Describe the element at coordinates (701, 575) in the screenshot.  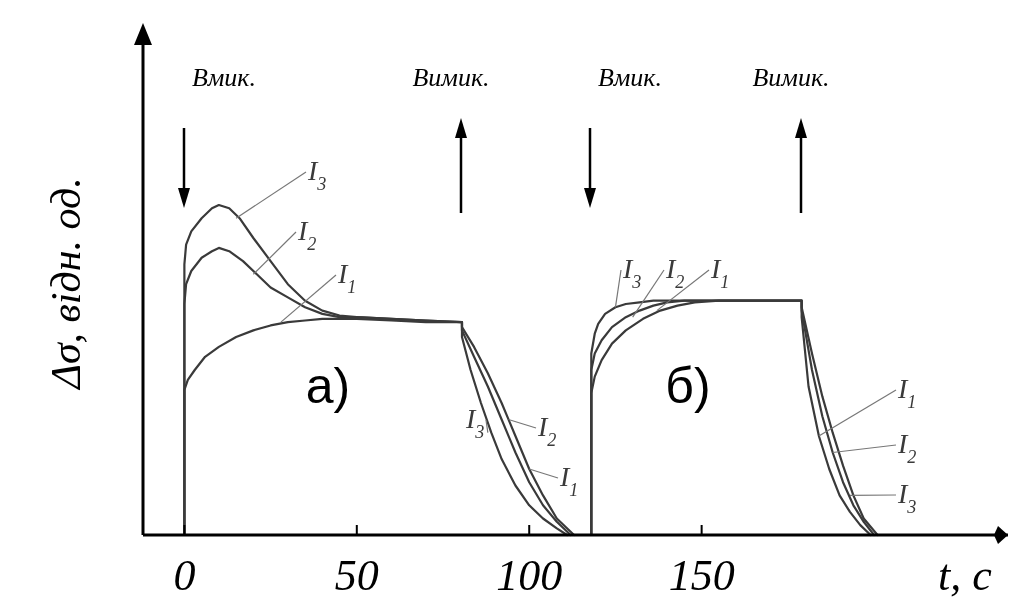
I see `x-tick-label: 150` at that location.